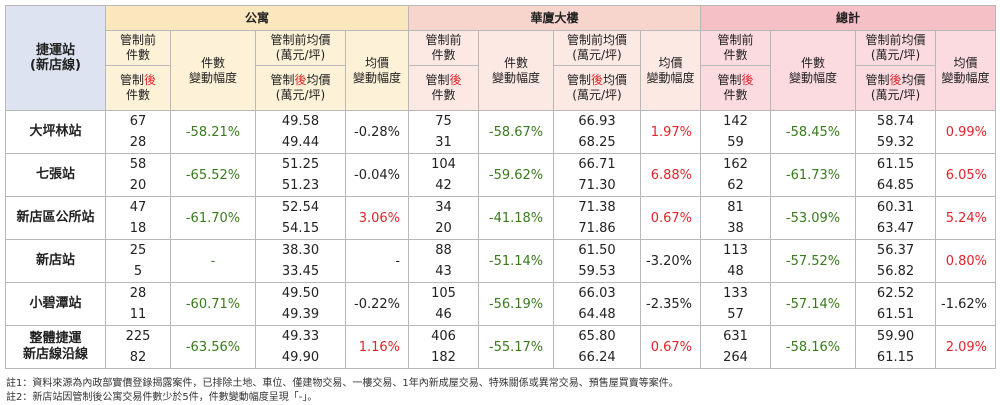 The image size is (1000, 405). I want to click on count-change: -, so click(213, 261).